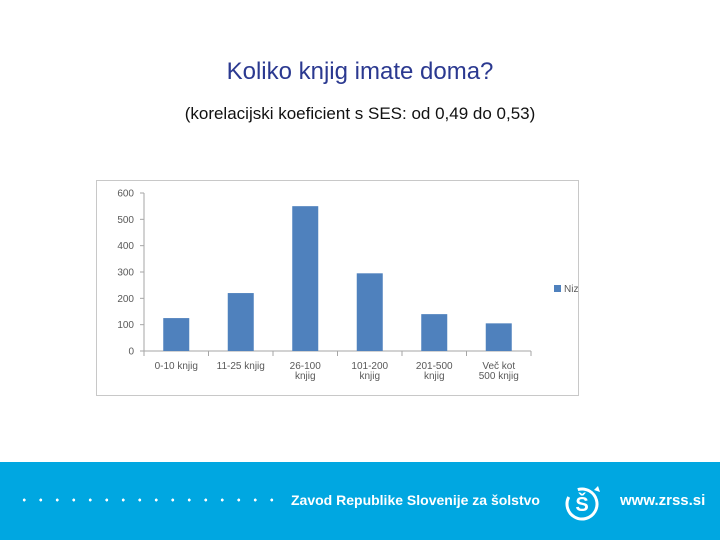 This screenshot has width=720, height=540. I want to click on organization-name: Zavod Republike Slovenije za šolstvo, so click(415, 500).